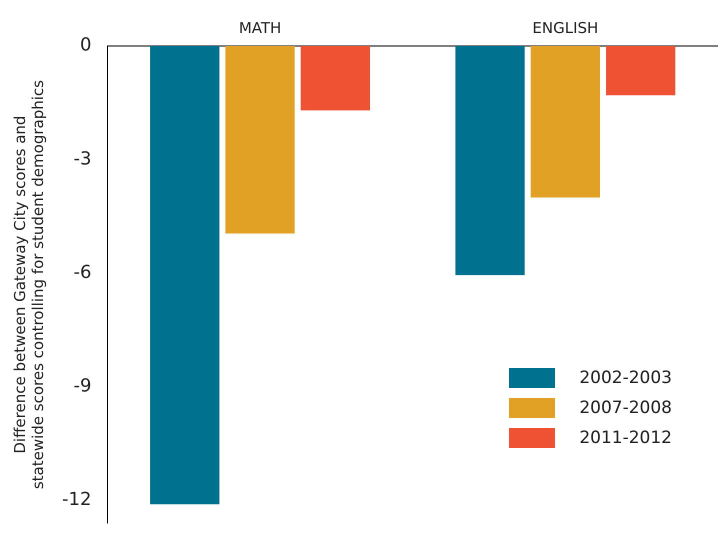 Image resolution: width=726 pixels, height=552 pixels. What do you see at coordinates (82, 272) in the screenshot?
I see `y-tick-label: -6` at bounding box center [82, 272].